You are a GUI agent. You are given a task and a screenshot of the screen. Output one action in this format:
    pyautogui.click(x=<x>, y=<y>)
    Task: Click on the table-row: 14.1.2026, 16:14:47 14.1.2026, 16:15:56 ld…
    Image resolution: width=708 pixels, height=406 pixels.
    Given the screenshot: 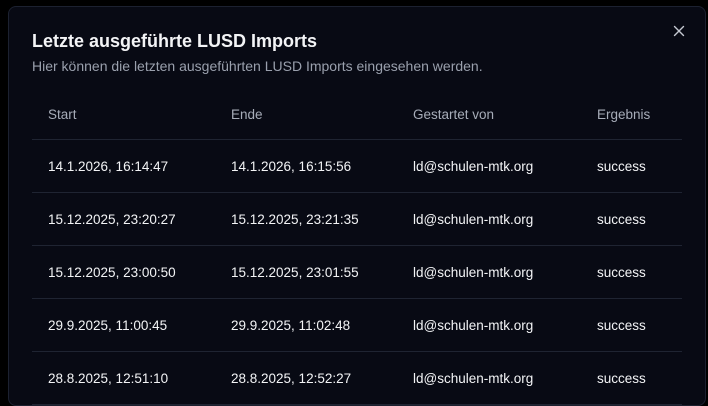 What is the action you would take?
    pyautogui.click(x=357, y=166)
    